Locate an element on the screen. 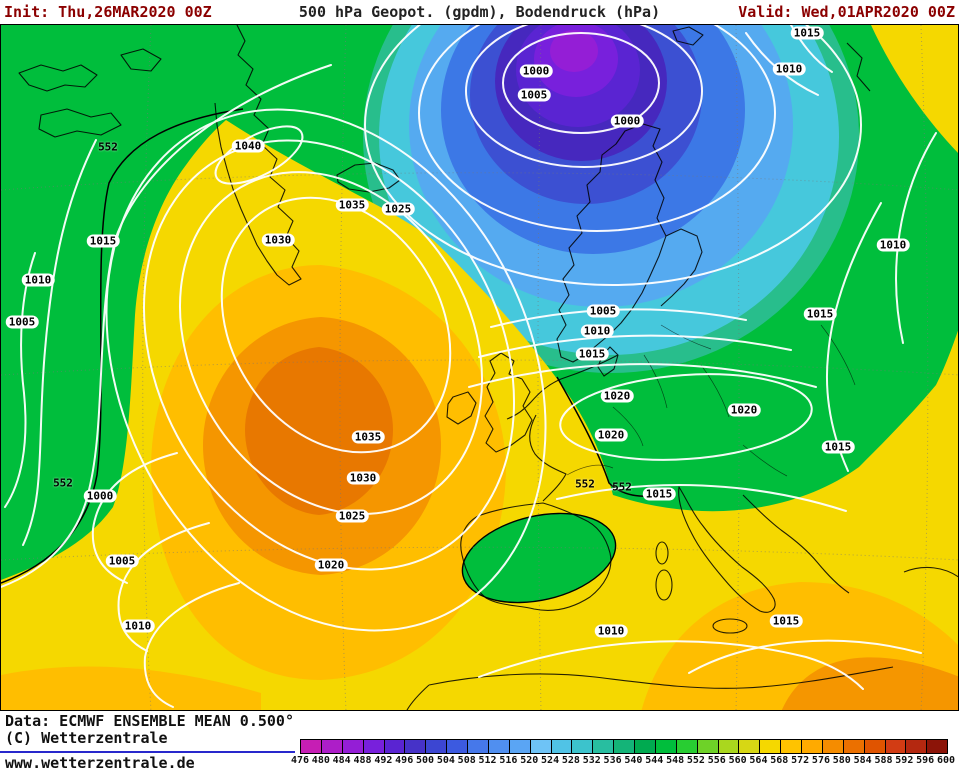 The image size is (959, 772). divider-line is located at coordinates (147, 752).